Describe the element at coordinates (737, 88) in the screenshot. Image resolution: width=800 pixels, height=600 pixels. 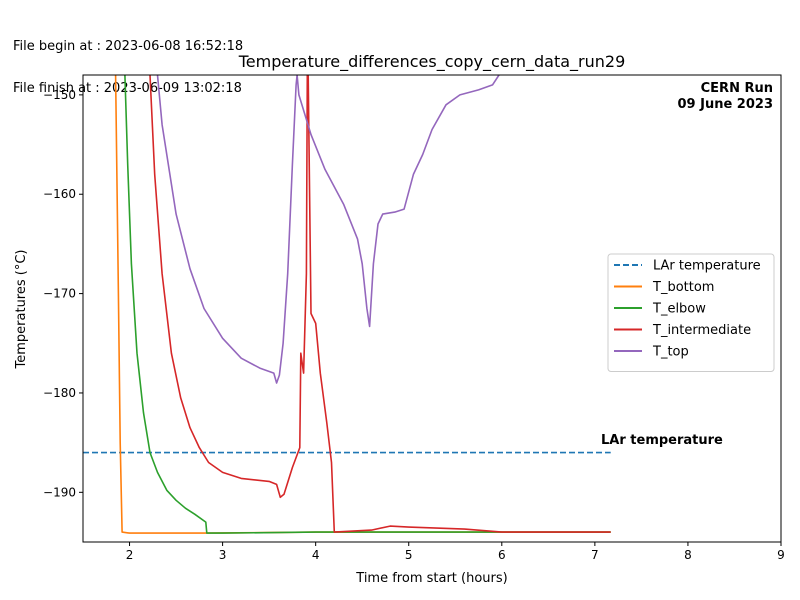
I see `run-annotation-line1: CERN Run` at that location.